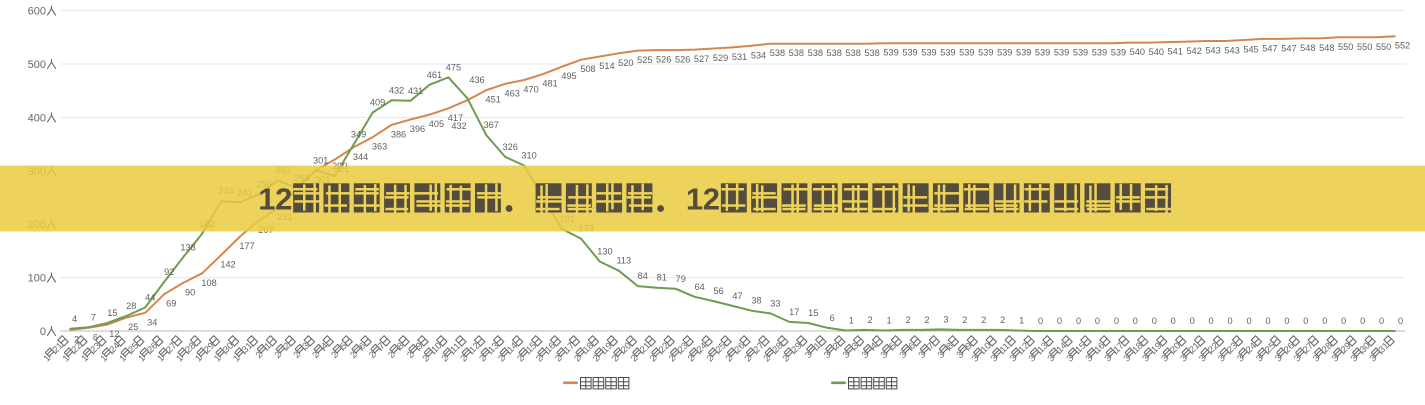  What do you see at coordinates (476, 80) in the screenshot?
I see `svg-text: 436` at bounding box center [476, 80].